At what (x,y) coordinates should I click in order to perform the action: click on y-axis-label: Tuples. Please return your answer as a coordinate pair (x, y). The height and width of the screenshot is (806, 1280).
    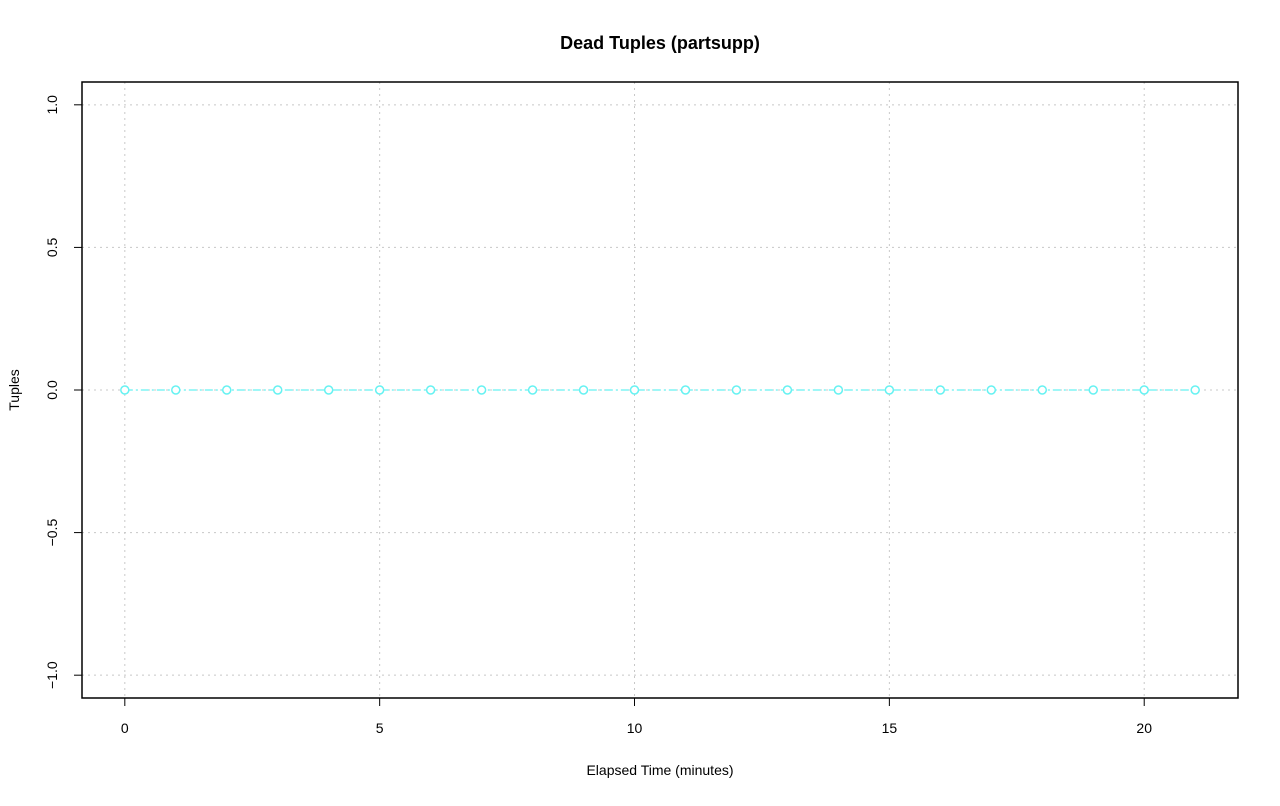
    Looking at the image, I should click on (14, 390).